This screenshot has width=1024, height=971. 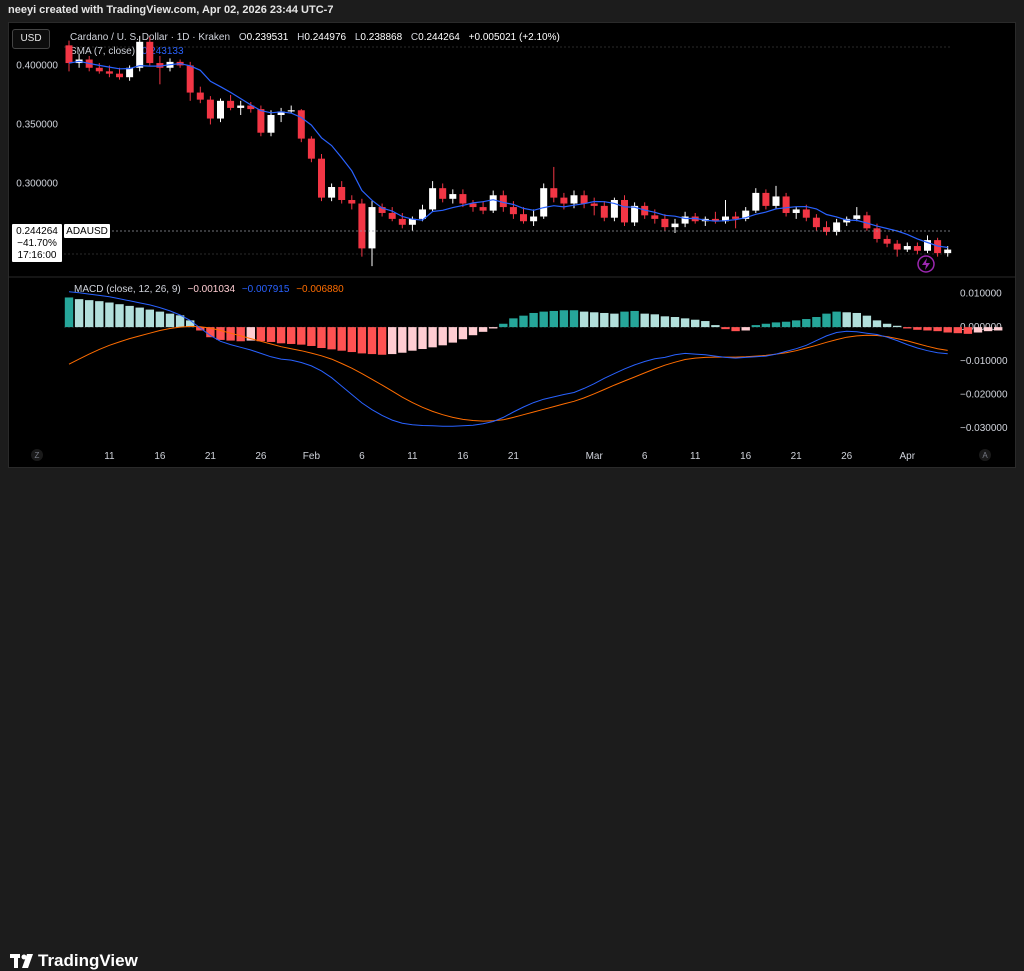 I want to click on time-tick-label: 11, so click(x=412, y=456).